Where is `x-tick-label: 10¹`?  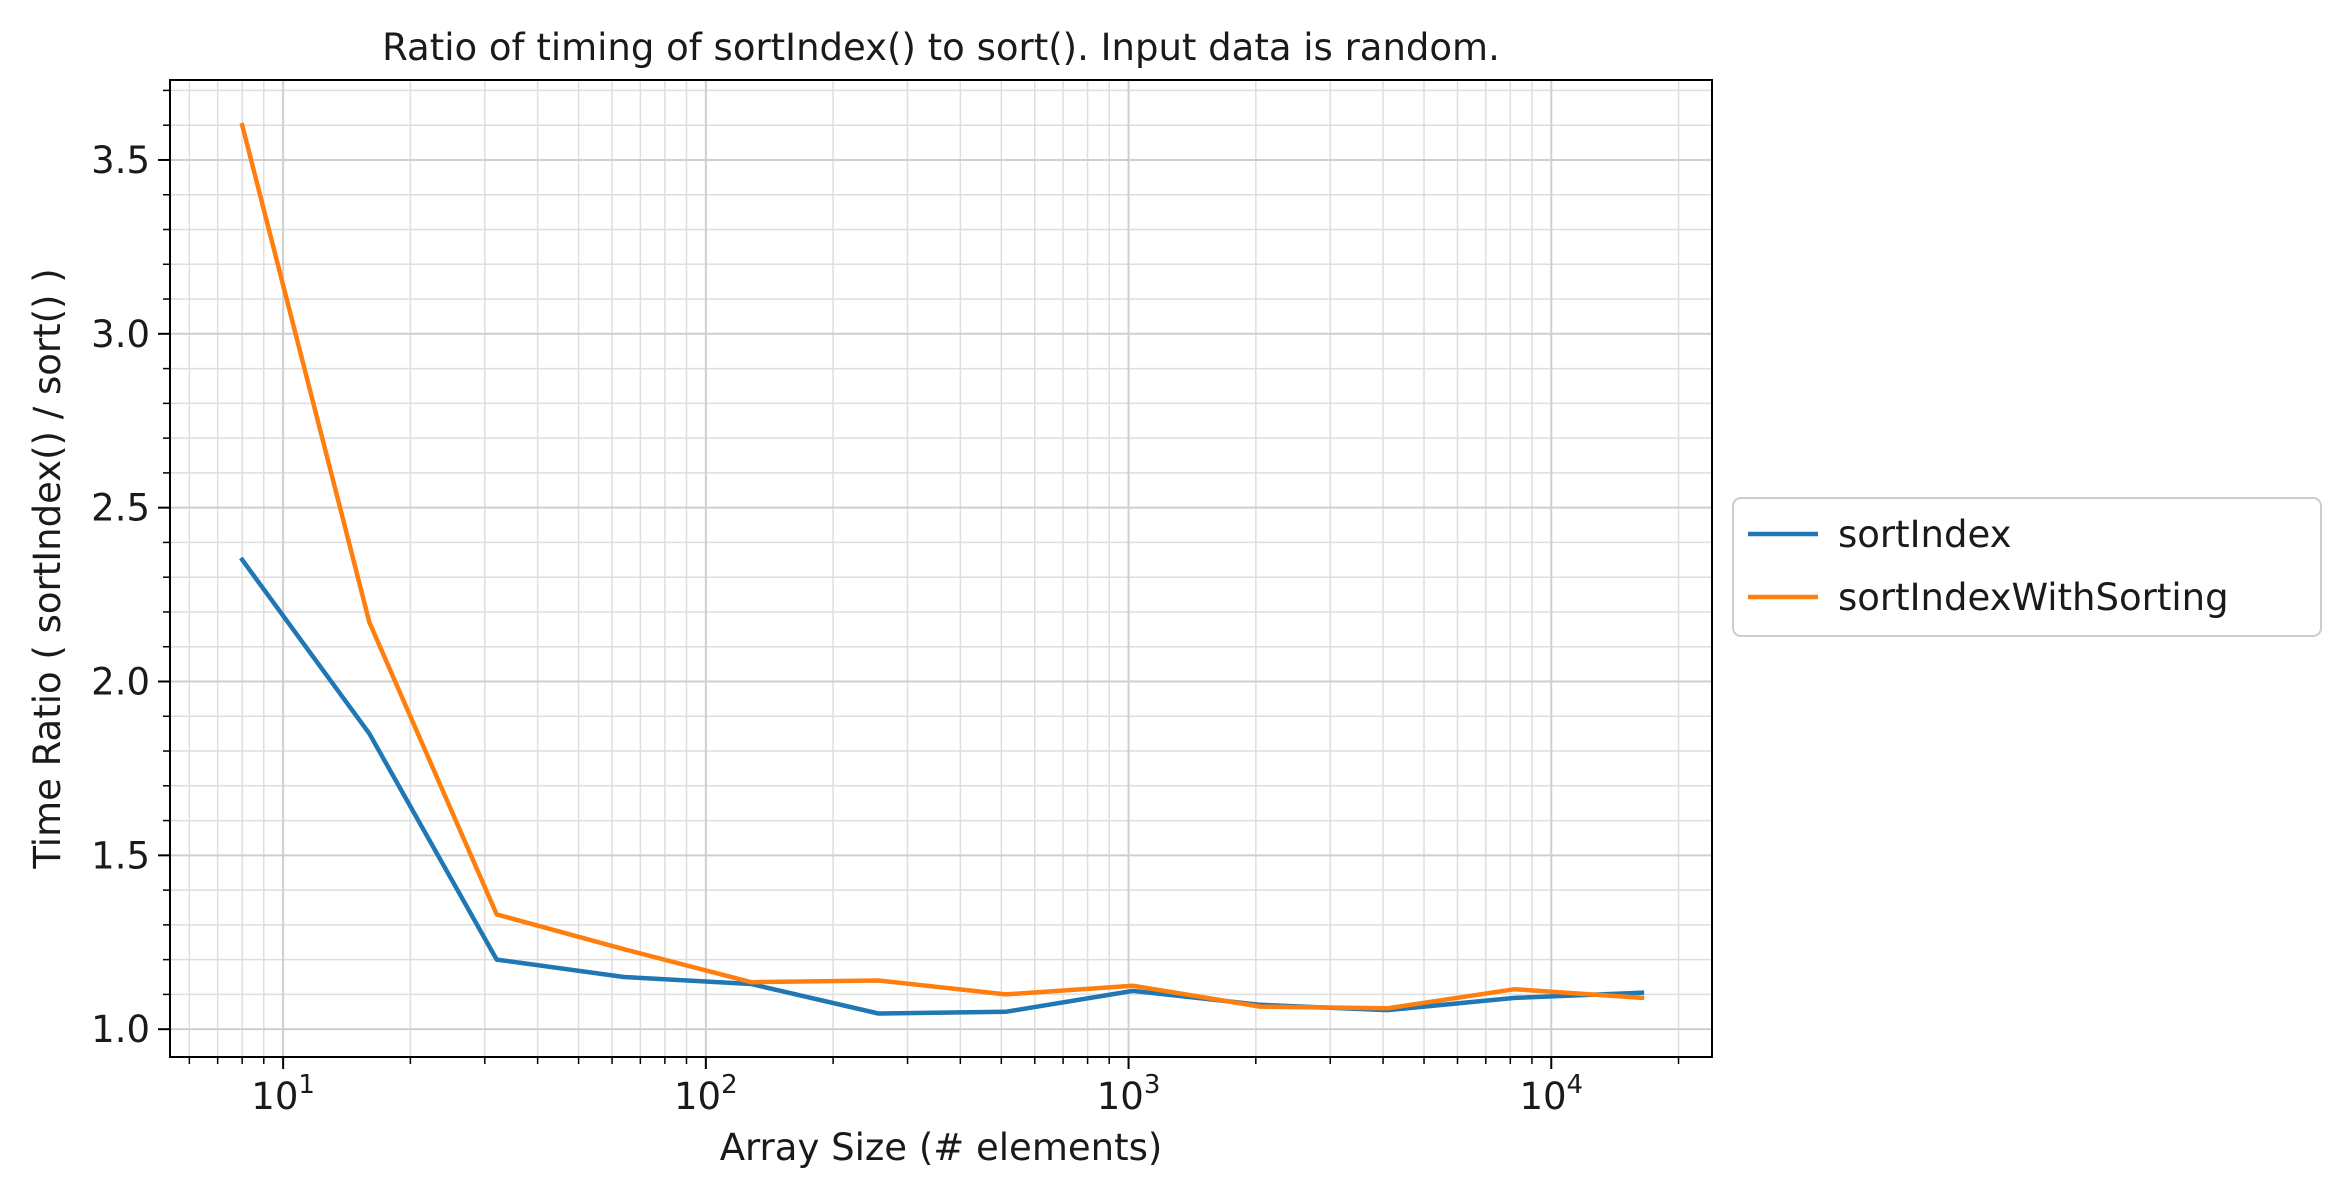 x-tick-label: 10¹ is located at coordinates (283, 1094).